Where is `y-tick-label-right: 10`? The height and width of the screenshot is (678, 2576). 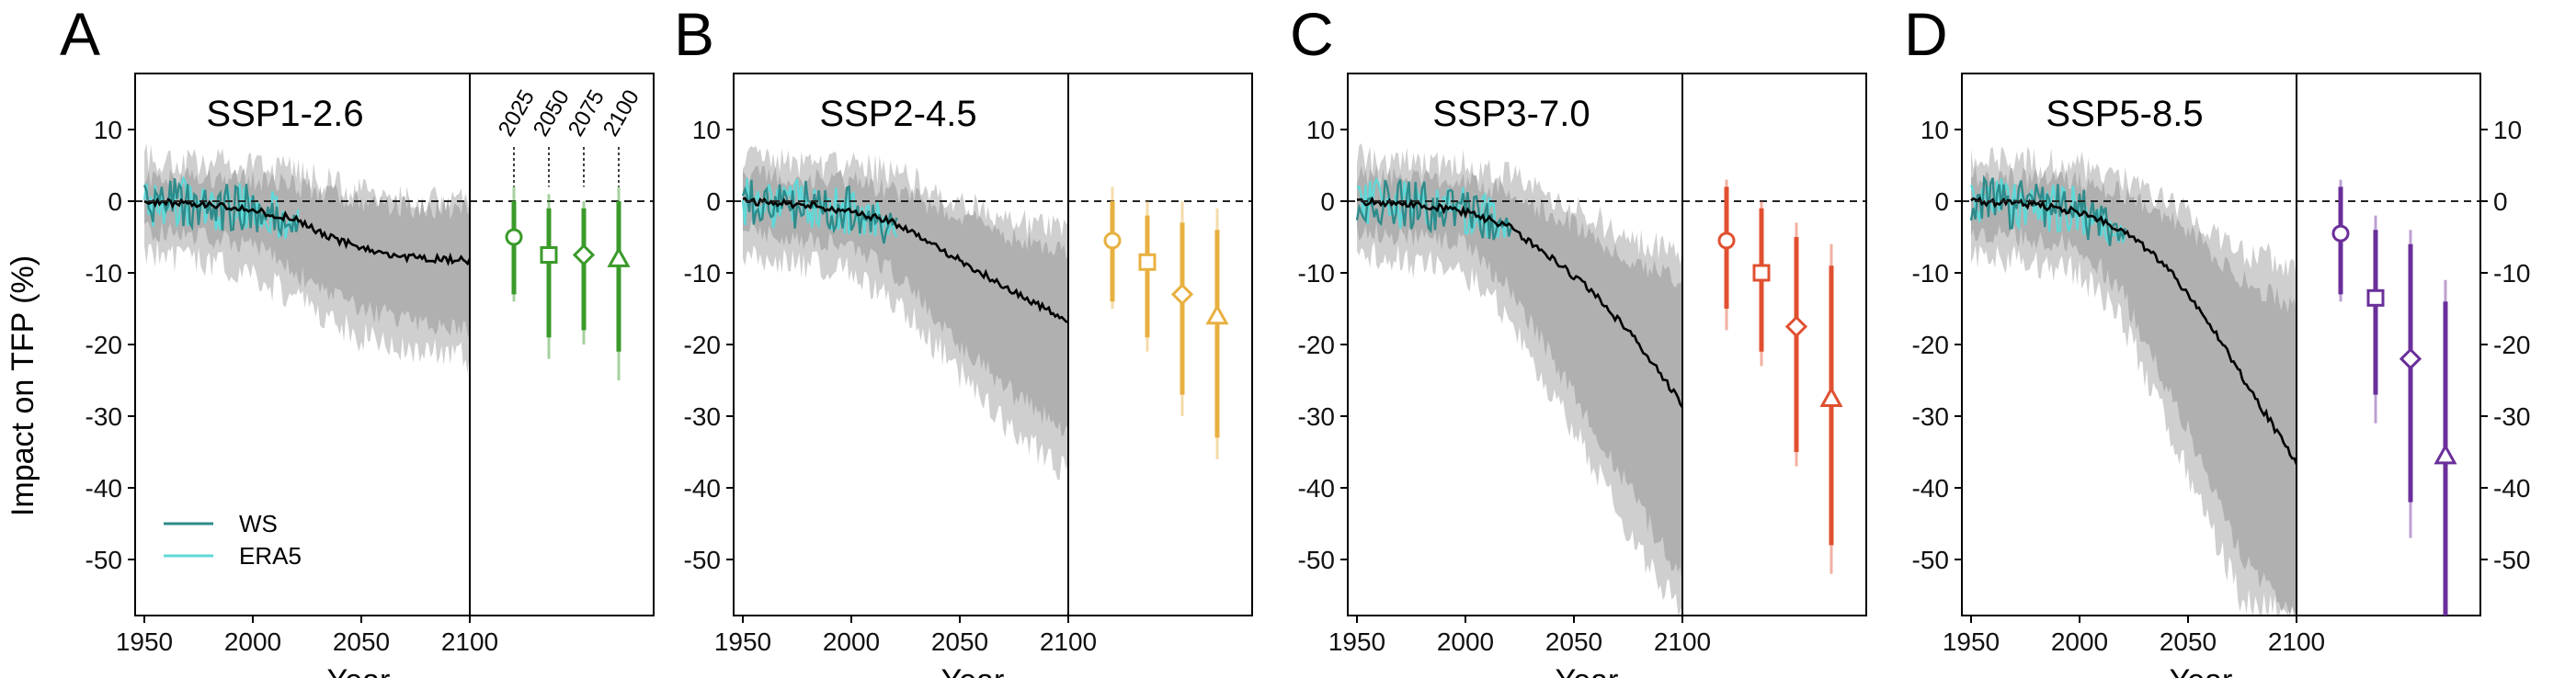 y-tick-label-right: 10 is located at coordinates (2507, 130).